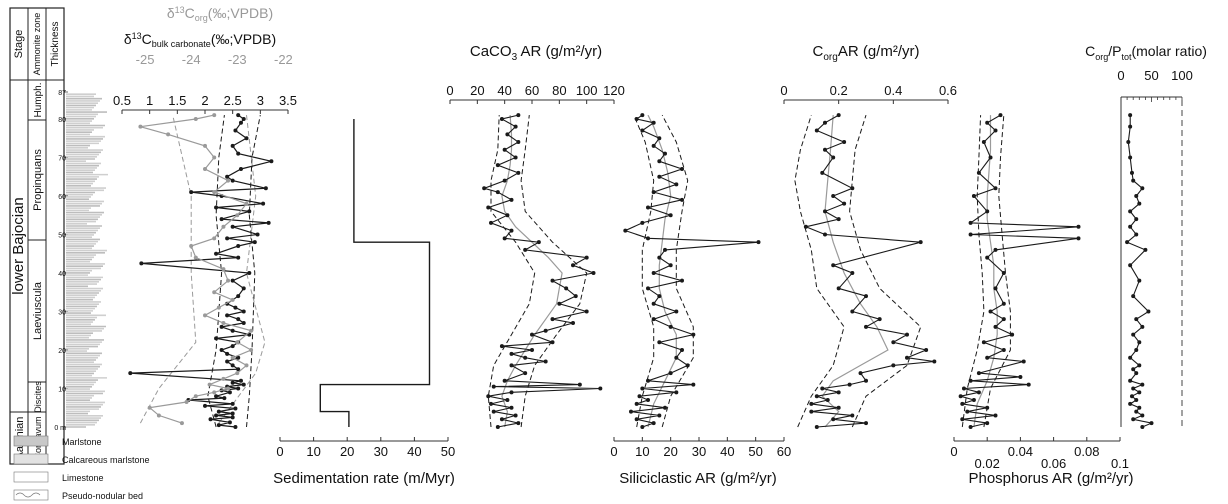 Image resolution: width=1228 pixels, height=504 pixels. I want to click on d13c-carb-tick-label: 1.5, so click(177, 100).